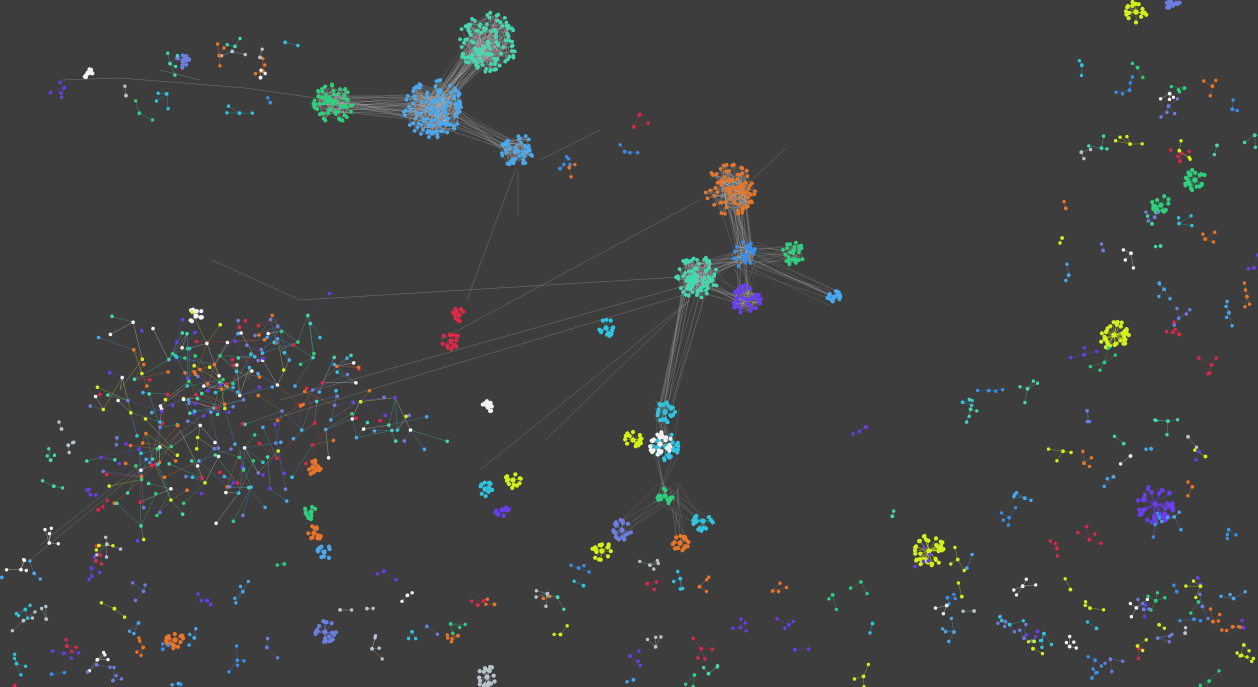 The height and width of the screenshot is (687, 1258). Describe the element at coordinates (498, 514) in the screenshot. I see `node-c-purple-lower` at that location.